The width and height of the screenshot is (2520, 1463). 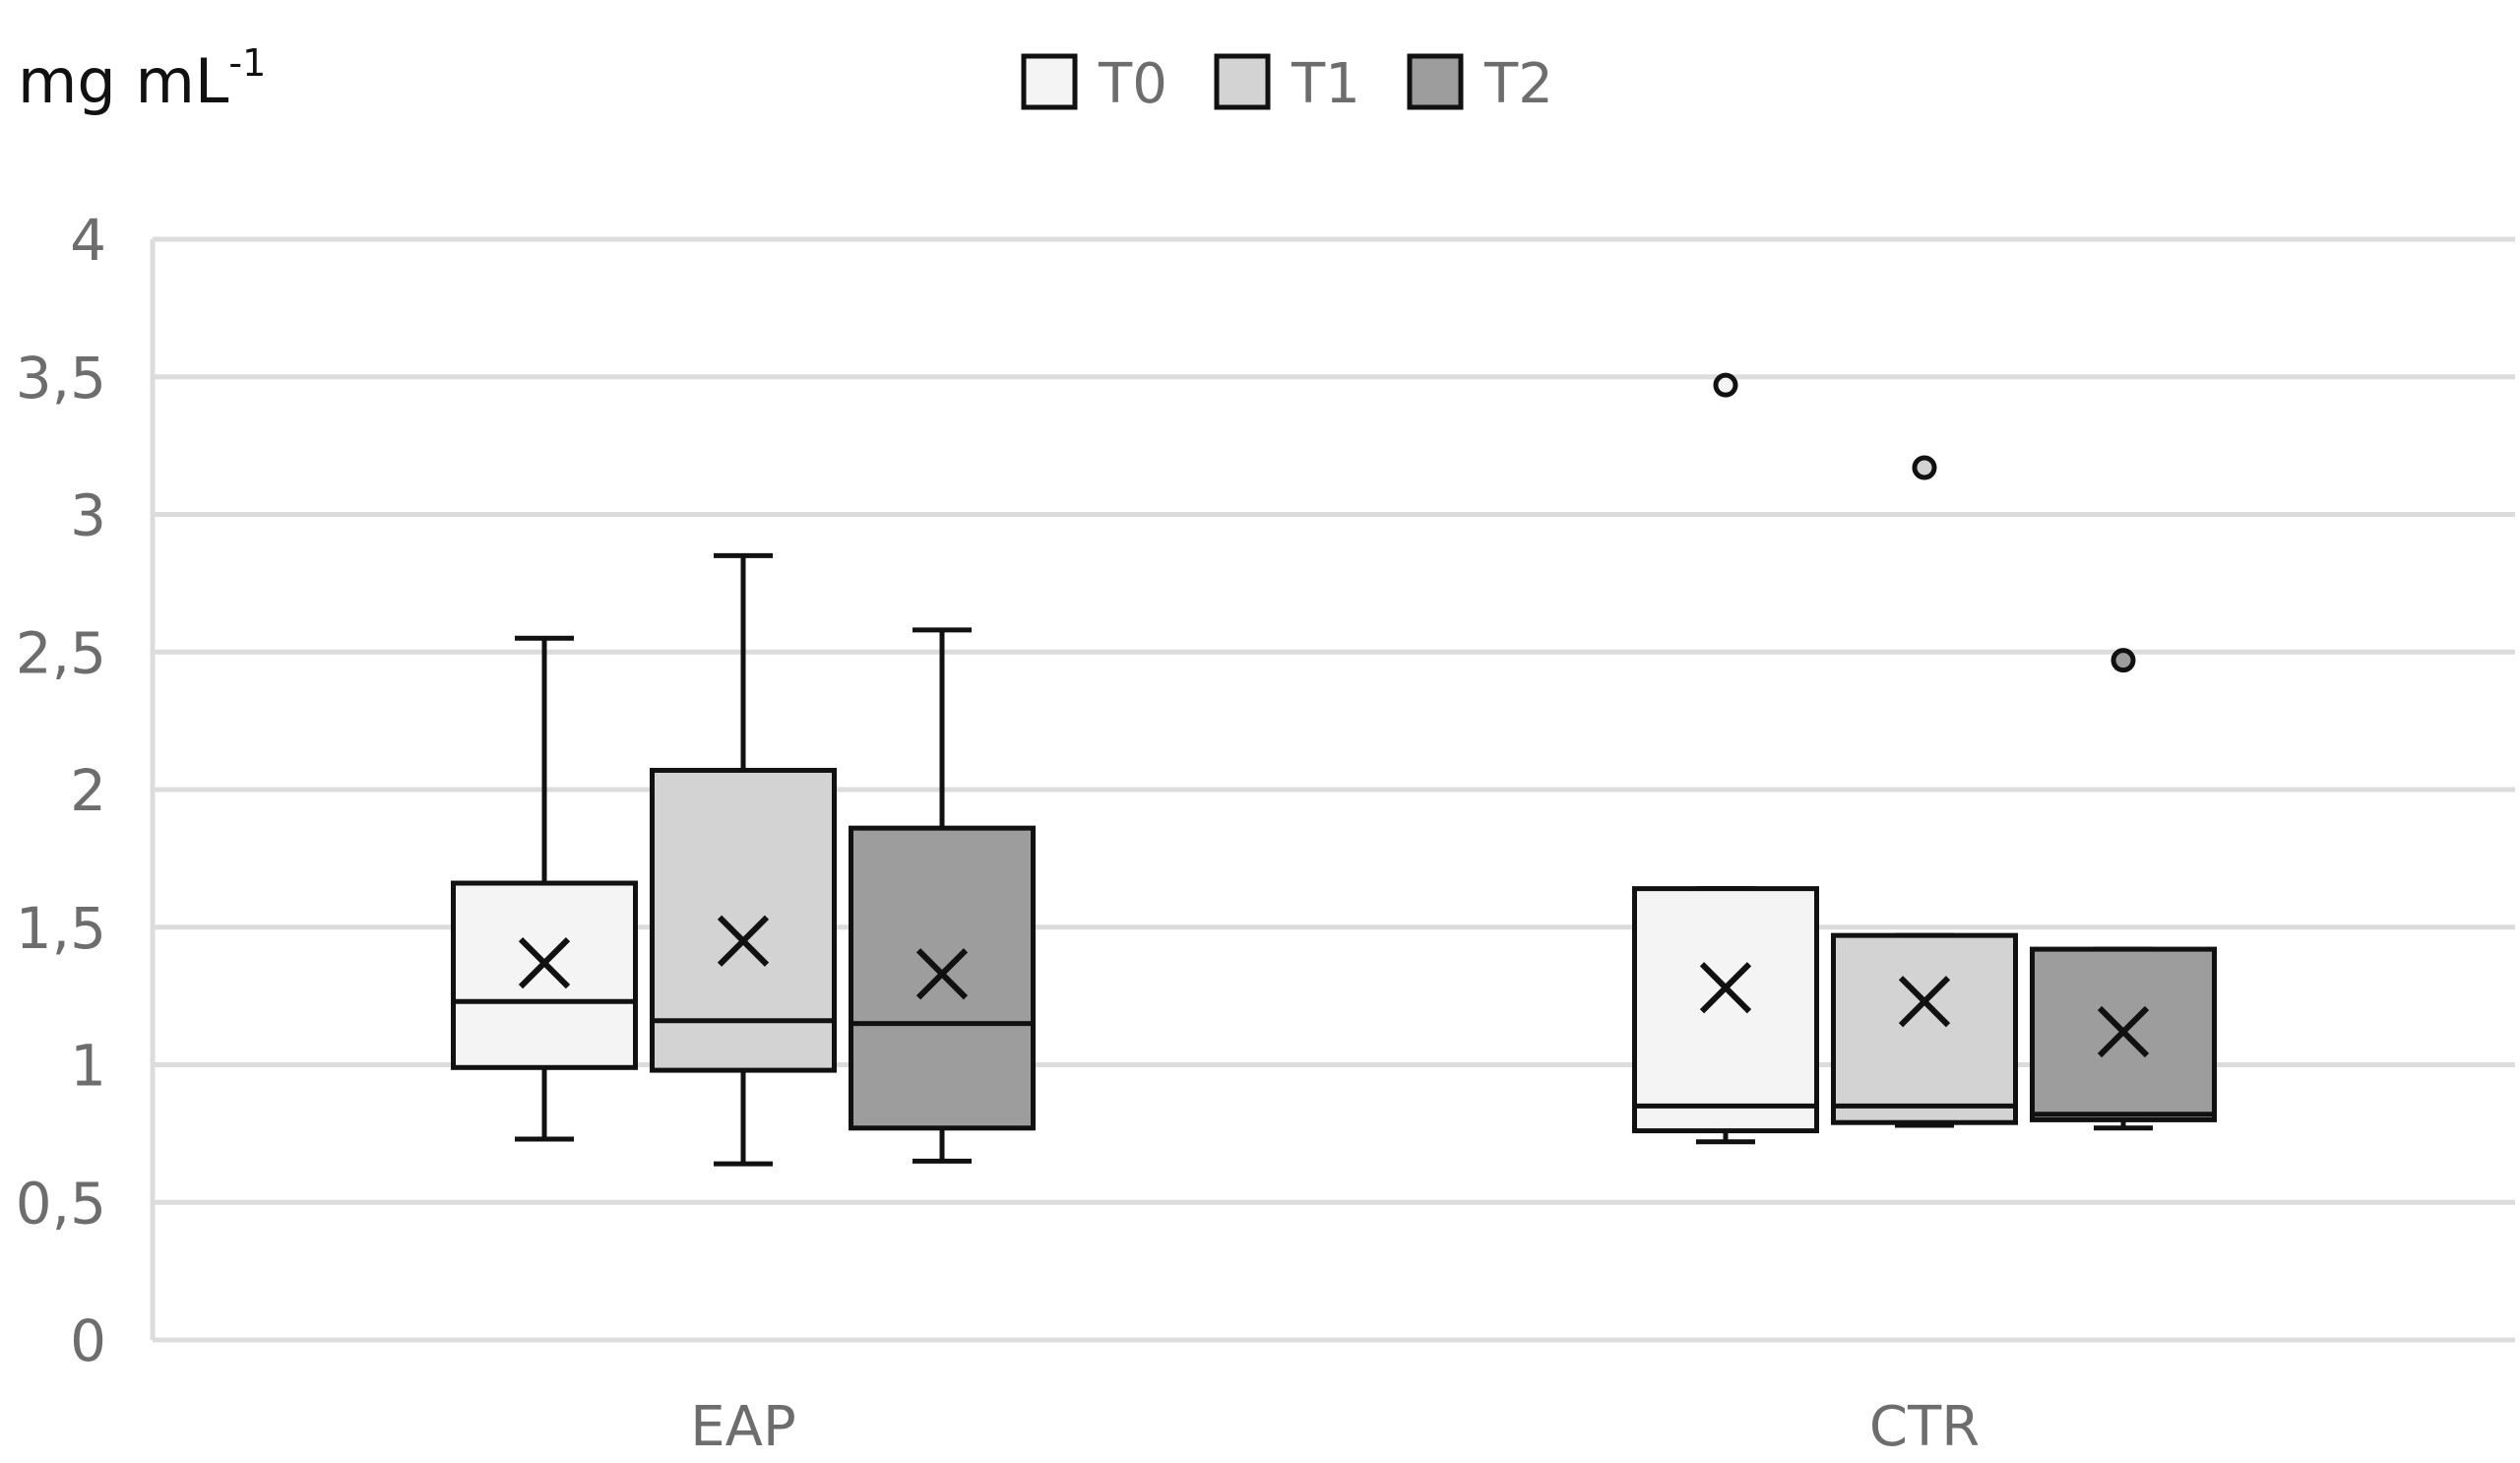 I want to click on box-CTR-T0, so click(x=1725, y=758).